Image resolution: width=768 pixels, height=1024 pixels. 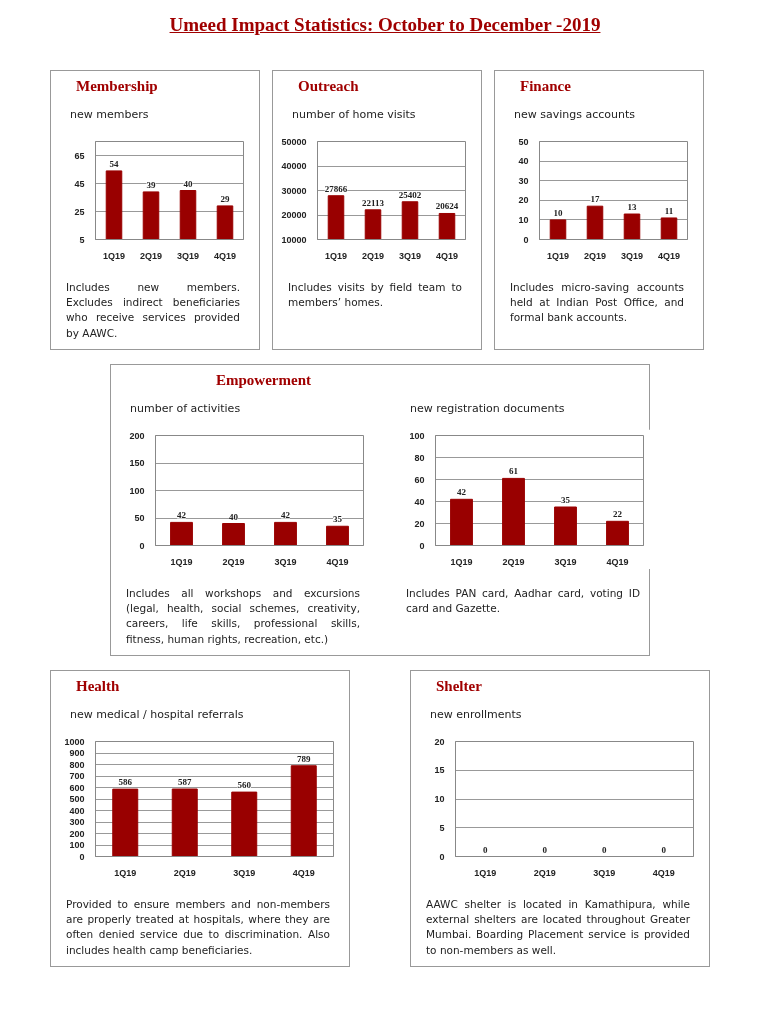 I want to click on data-label: 39, so click(x=151, y=184).